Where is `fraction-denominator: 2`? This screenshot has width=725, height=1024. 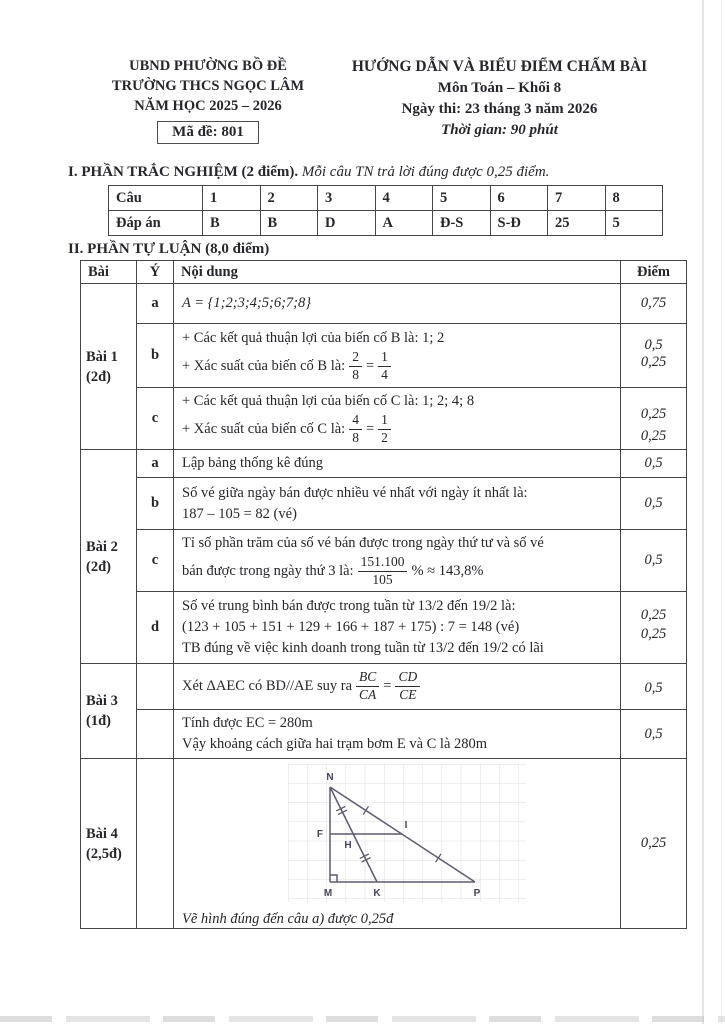
fraction-denominator: 2 is located at coordinates (384, 437).